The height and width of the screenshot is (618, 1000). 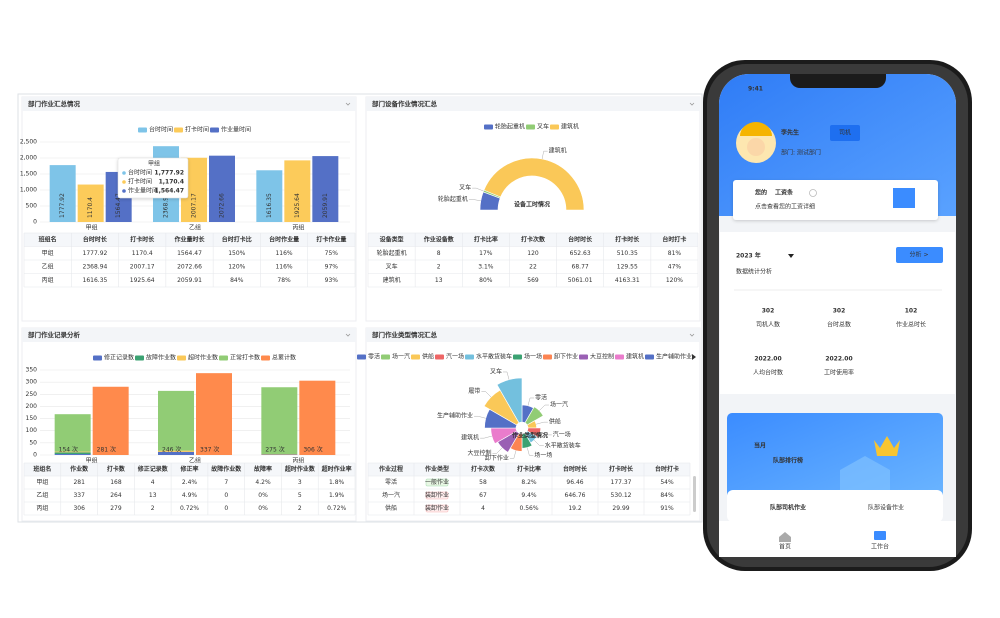 I want to click on legend-label: 场一场, so click(x=533, y=357).